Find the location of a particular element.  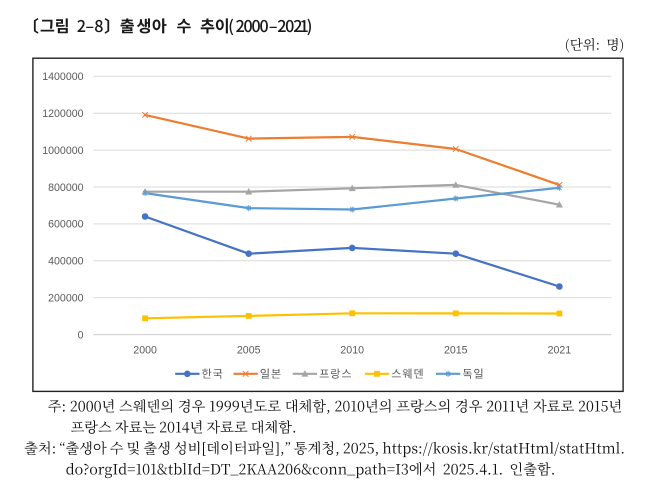

svg-text: 2010 is located at coordinates (352, 350).